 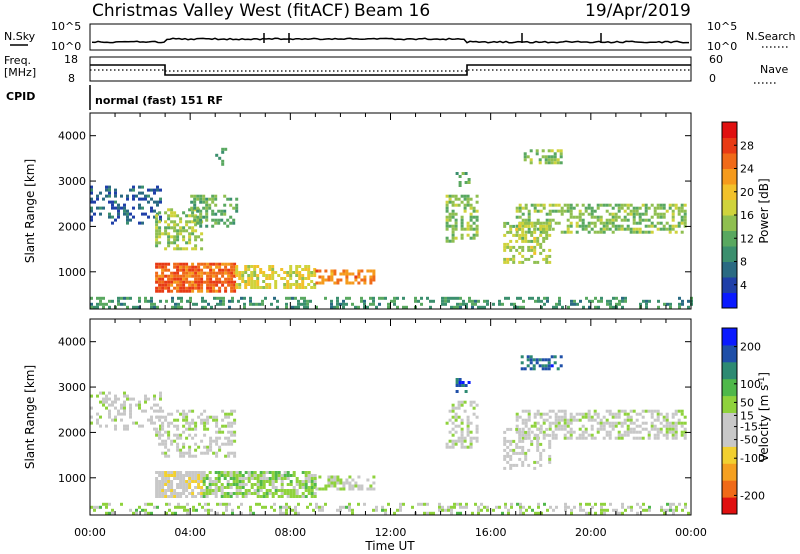 What do you see at coordinates (638, 11) in the screenshot?
I see `date-label: 19/Apr/2019` at bounding box center [638, 11].